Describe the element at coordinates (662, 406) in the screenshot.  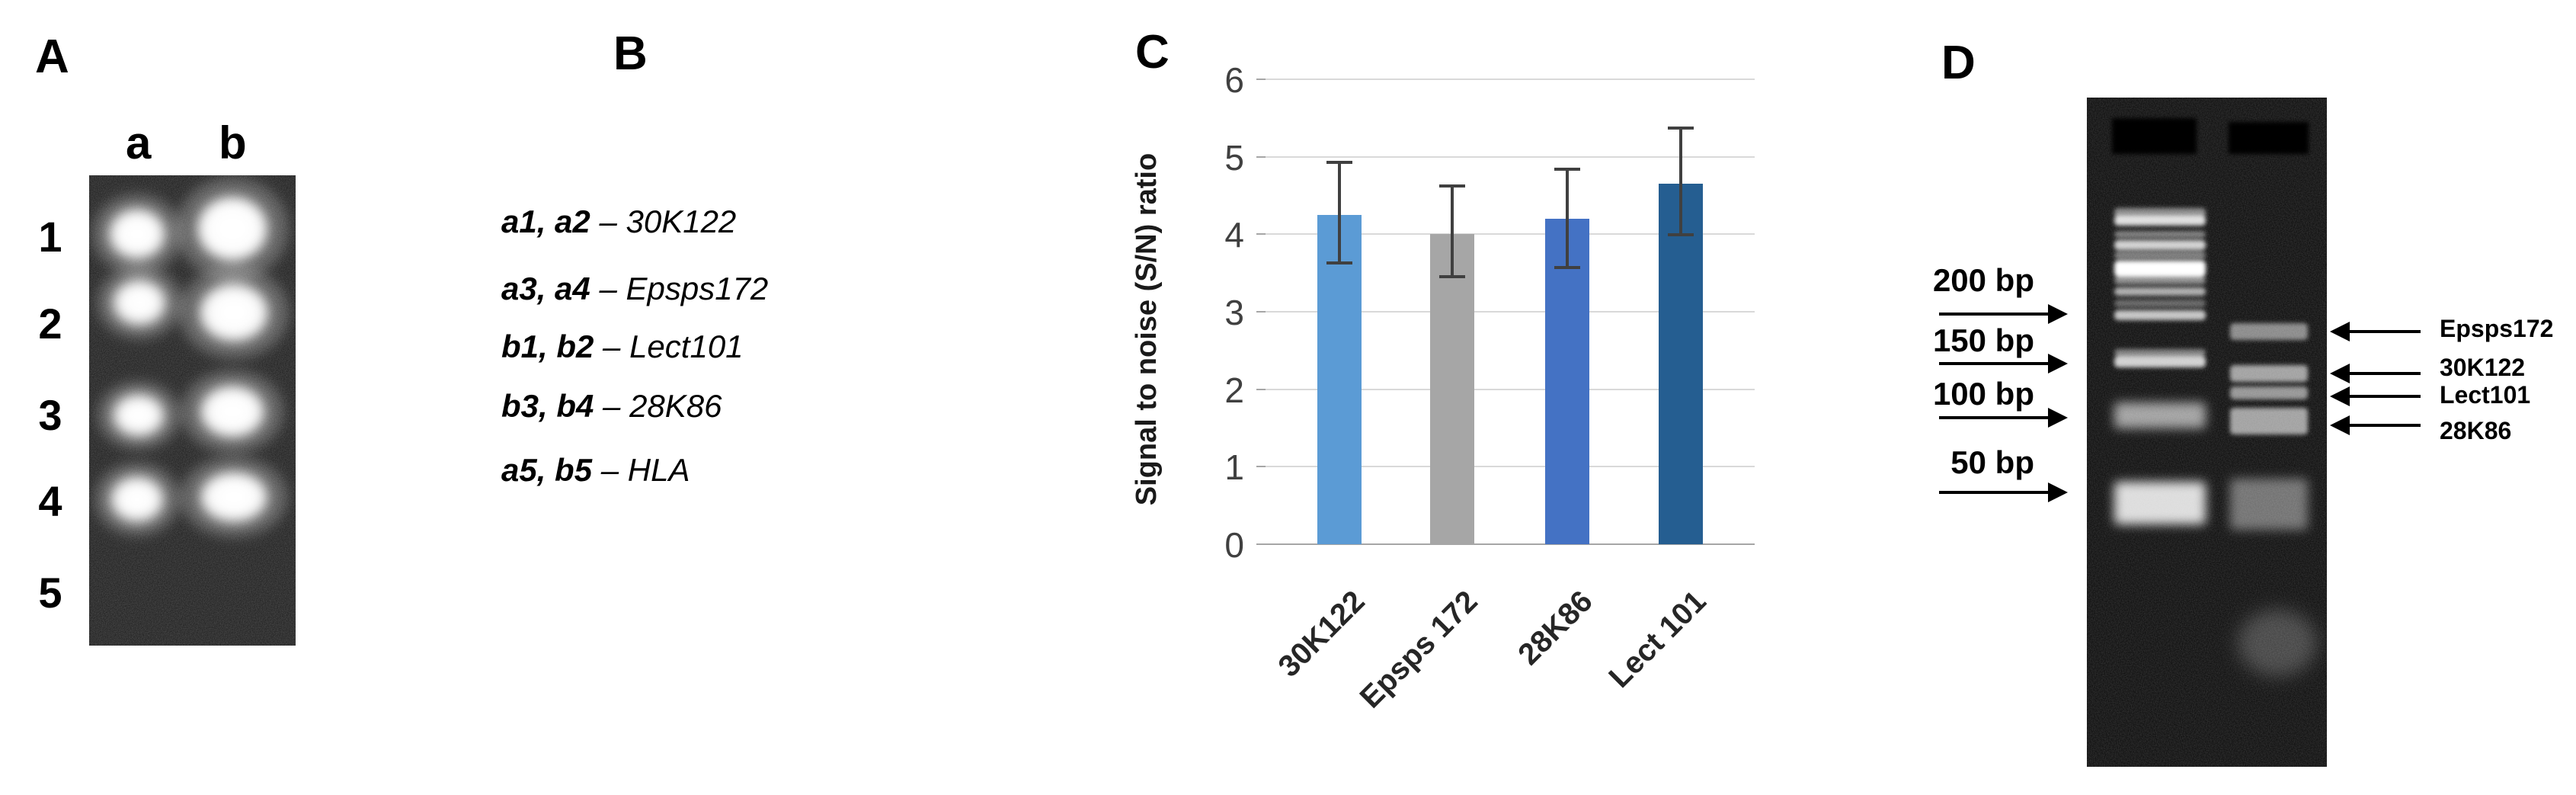
I see `legend-name: – 28K86` at that location.